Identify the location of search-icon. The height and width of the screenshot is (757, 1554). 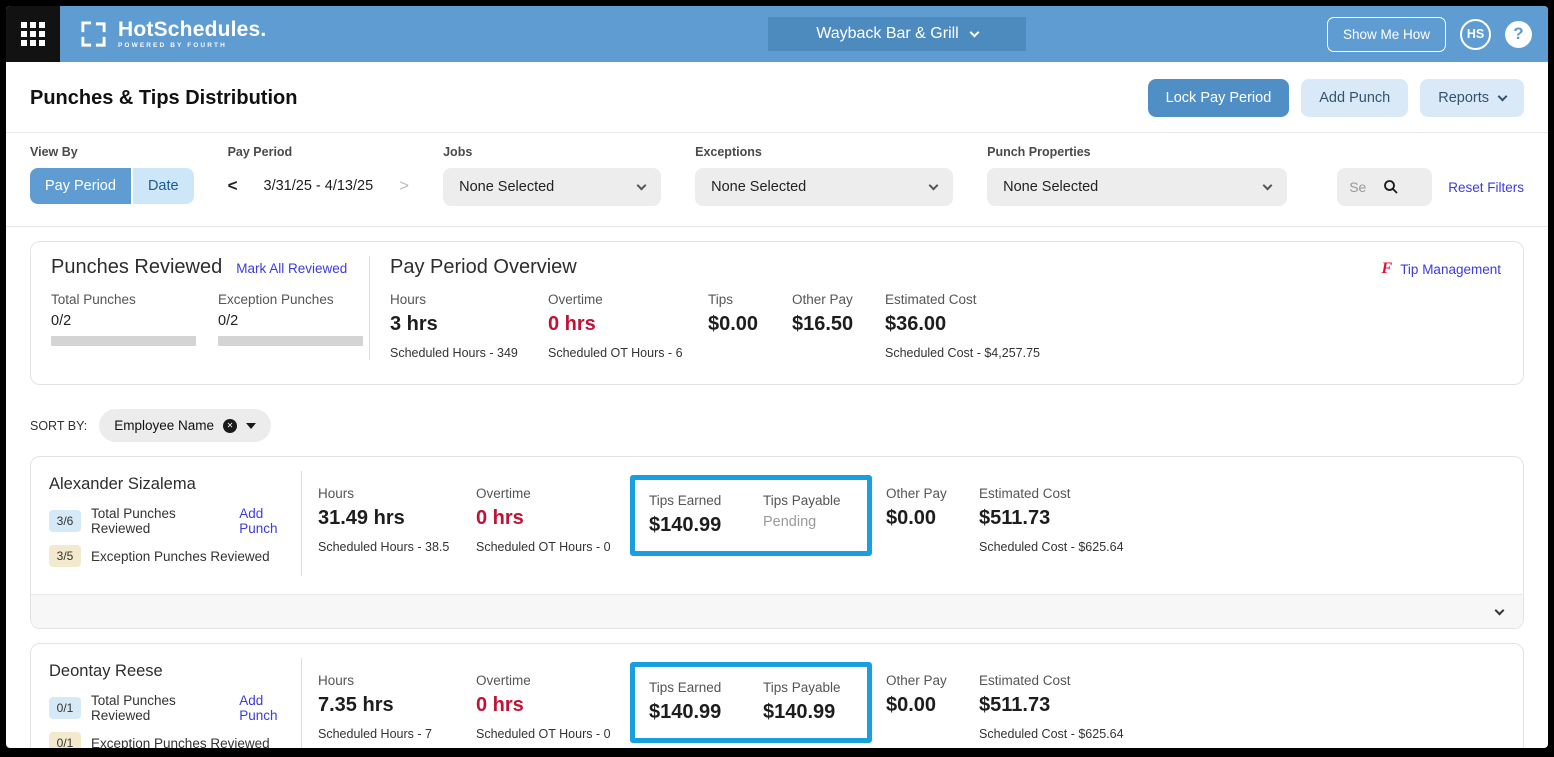
(1391, 187).